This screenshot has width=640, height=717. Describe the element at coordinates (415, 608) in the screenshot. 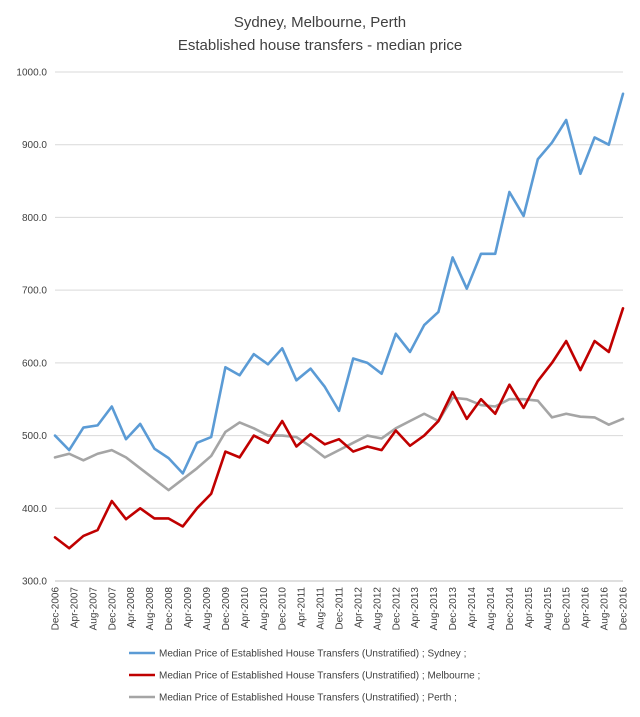

I see `x-tick-label: Apr-2013` at that location.